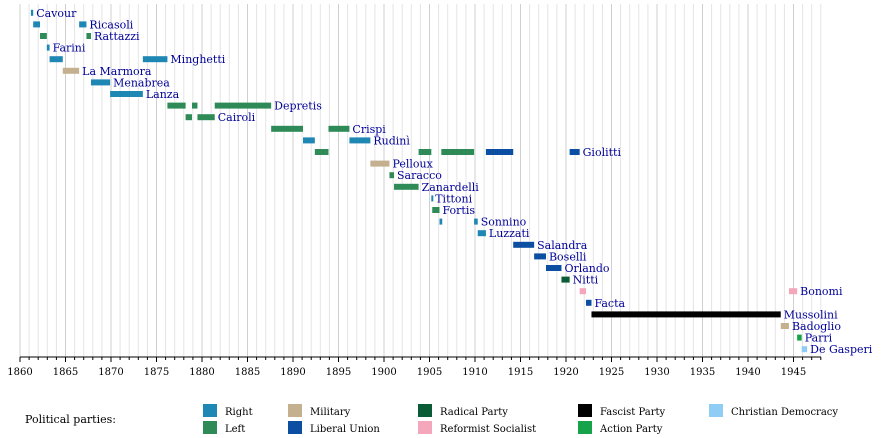  I want to click on legend-label: Right, so click(239, 412).